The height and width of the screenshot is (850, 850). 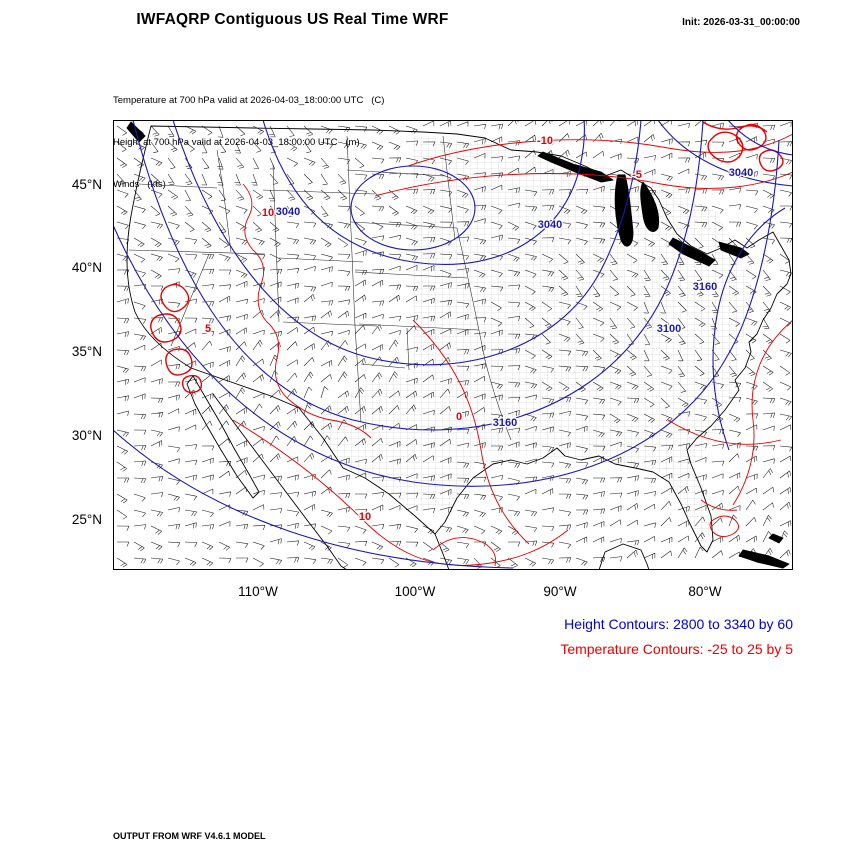 What do you see at coordinates (86, 184) in the screenshot?
I see `lat-tick-45n: 45°N` at bounding box center [86, 184].